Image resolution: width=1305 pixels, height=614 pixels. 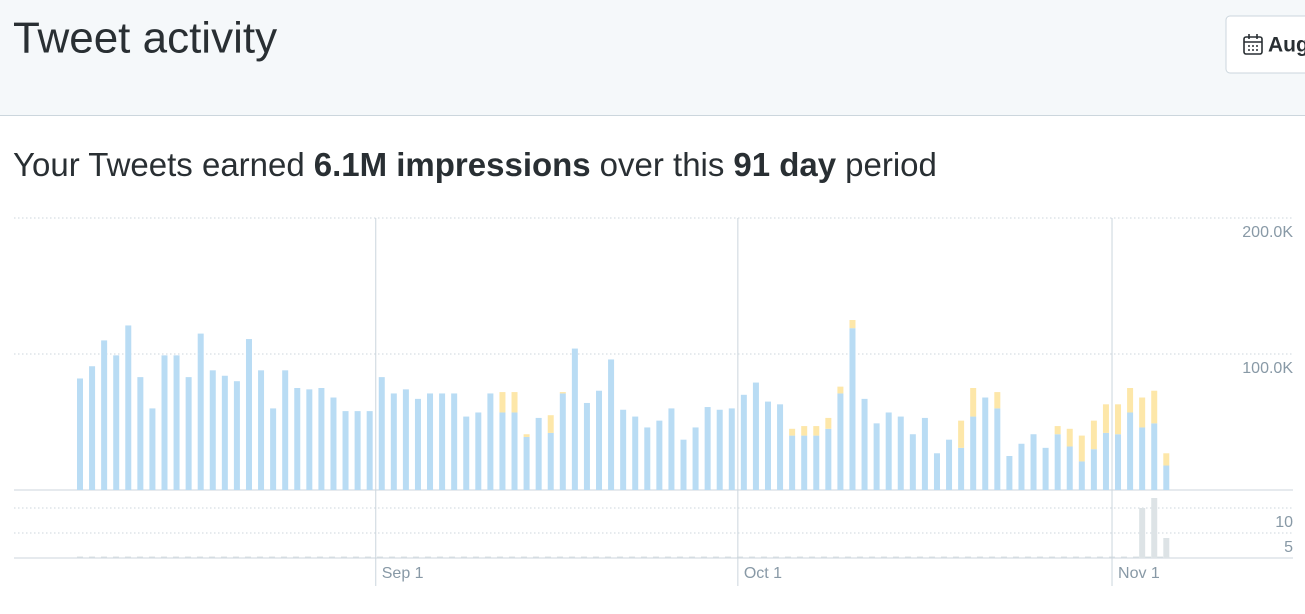 I want to click on x-tick-label: Sep 1, so click(x=403, y=573).